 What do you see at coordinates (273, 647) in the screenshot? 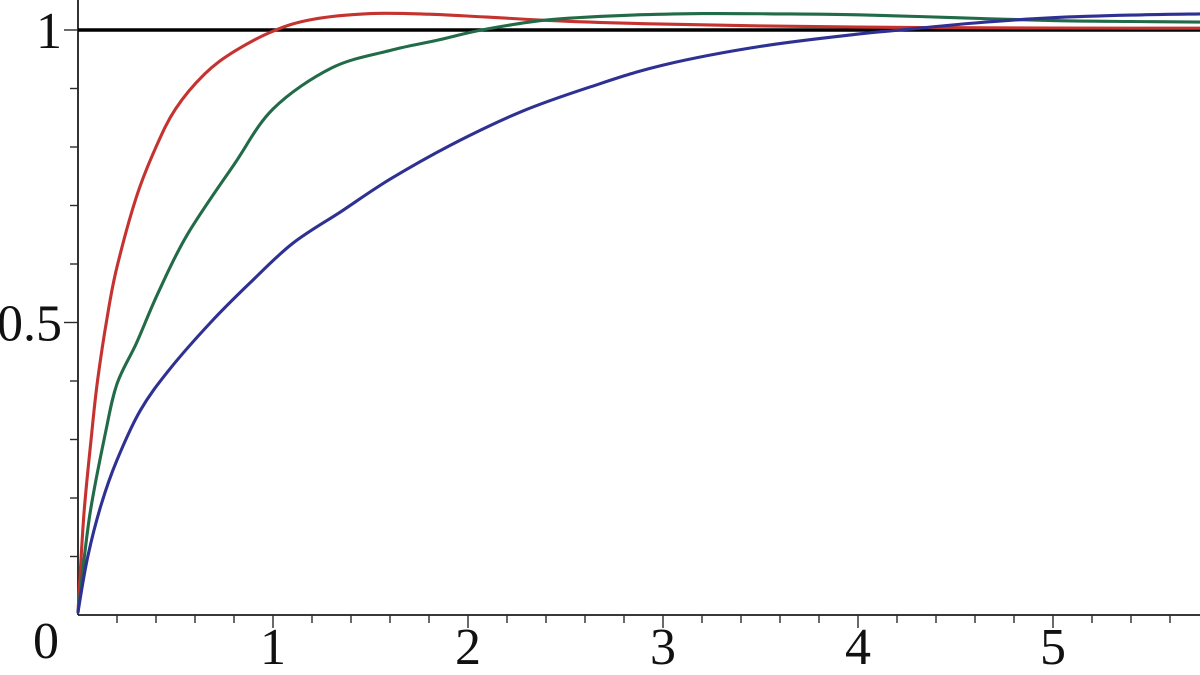
I see `x-tick-label: 1` at bounding box center [273, 647].